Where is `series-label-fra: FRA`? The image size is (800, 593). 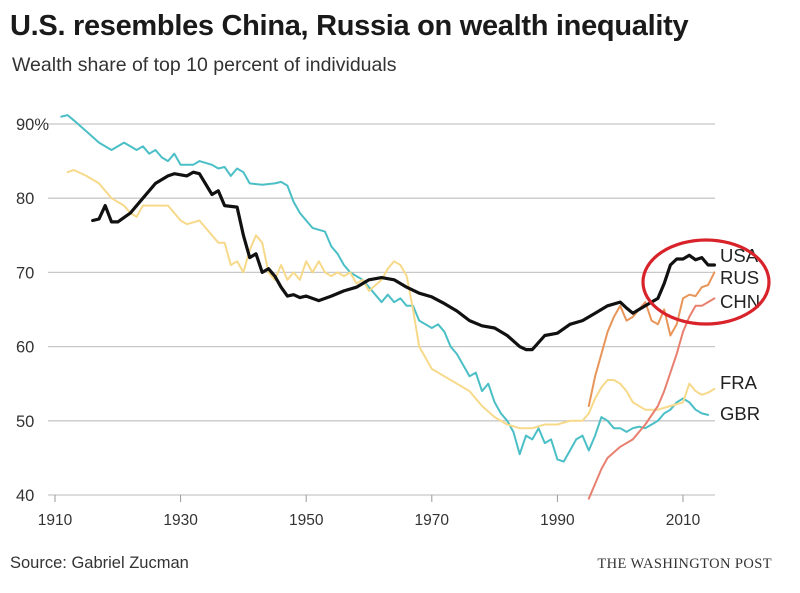
series-label-fra: FRA is located at coordinates (739, 382).